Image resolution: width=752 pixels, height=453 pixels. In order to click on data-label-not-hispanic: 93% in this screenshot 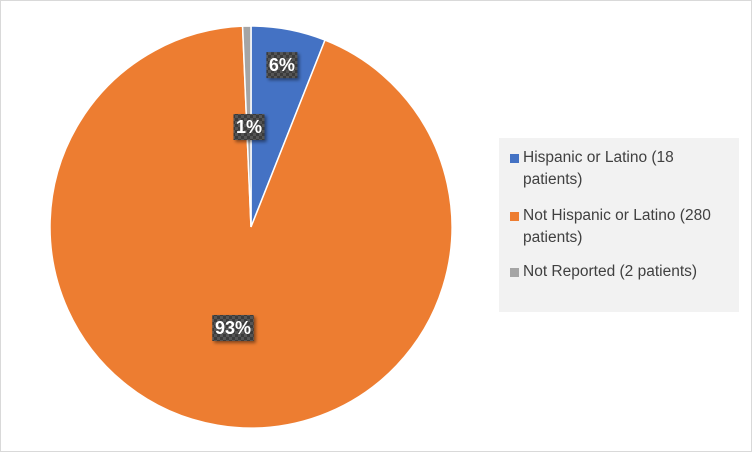, I will do `click(233, 328)`.